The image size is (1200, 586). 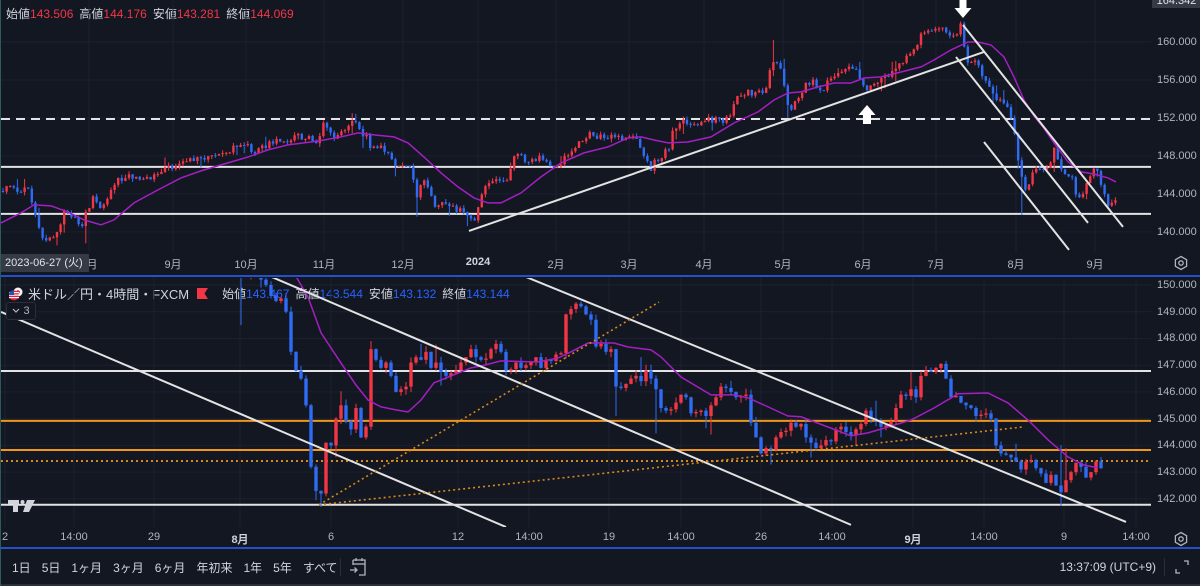 I want to click on symbol-title: 米ドル／円・4時間・FXCM, so click(x=109, y=294).